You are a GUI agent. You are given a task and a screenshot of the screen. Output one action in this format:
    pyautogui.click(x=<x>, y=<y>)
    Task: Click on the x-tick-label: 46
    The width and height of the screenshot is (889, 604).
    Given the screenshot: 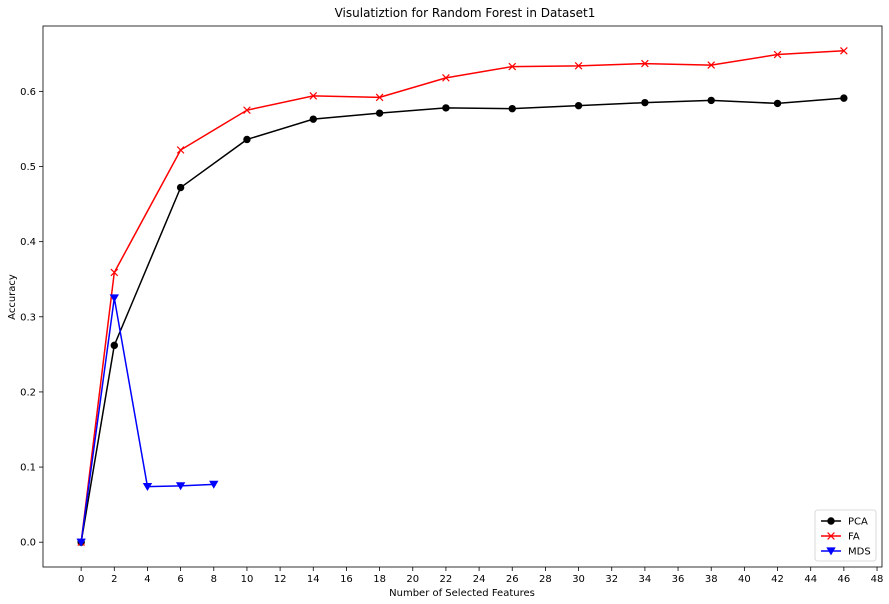 What is the action you would take?
    pyautogui.click(x=843, y=579)
    